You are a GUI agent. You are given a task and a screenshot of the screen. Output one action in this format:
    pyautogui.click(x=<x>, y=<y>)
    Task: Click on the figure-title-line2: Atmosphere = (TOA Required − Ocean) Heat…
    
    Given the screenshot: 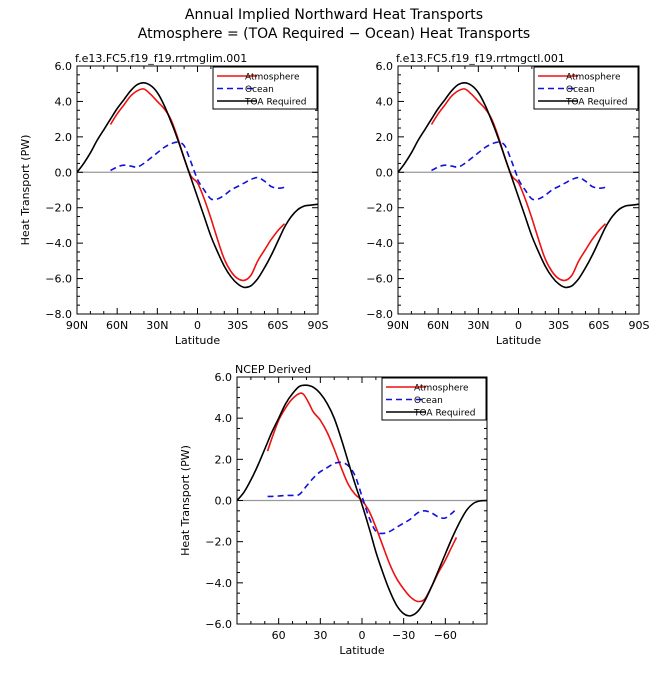 What is the action you would take?
    pyautogui.click(x=334, y=34)
    